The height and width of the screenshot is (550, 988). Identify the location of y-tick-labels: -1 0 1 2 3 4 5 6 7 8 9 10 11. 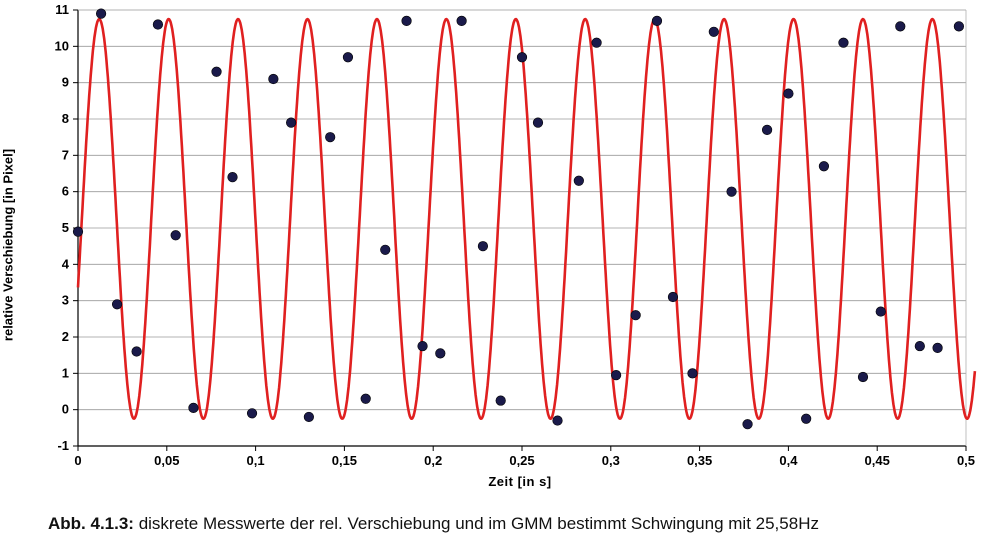
(62, 227).